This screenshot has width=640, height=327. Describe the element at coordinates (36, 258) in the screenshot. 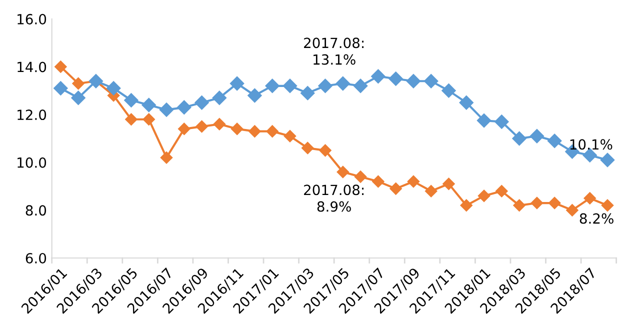

I see `y-tick-label: 6.0` at that location.